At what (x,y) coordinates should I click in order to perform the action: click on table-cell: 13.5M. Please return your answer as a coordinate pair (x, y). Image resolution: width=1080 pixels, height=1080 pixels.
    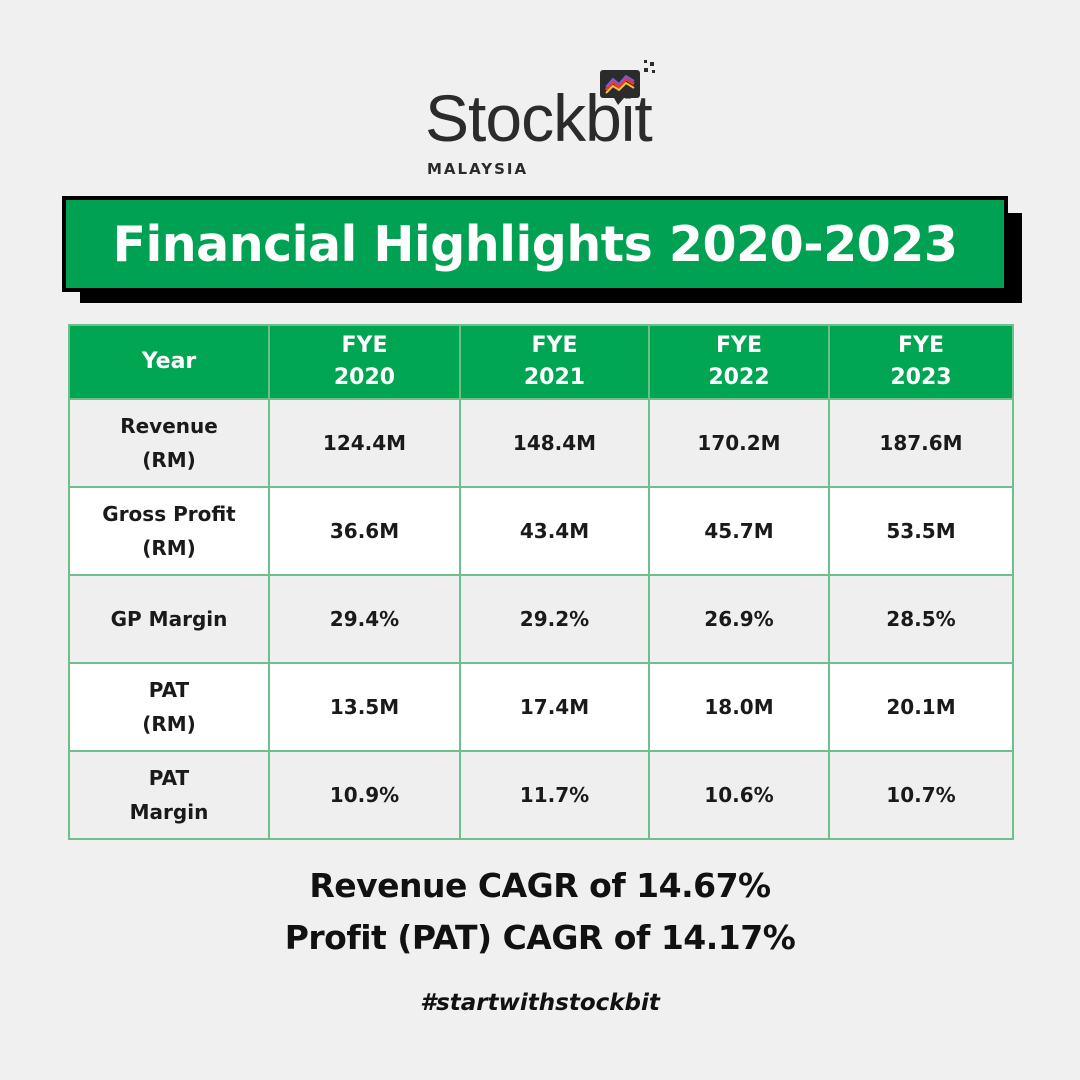
    Looking at the image, I should click on (364, 707).